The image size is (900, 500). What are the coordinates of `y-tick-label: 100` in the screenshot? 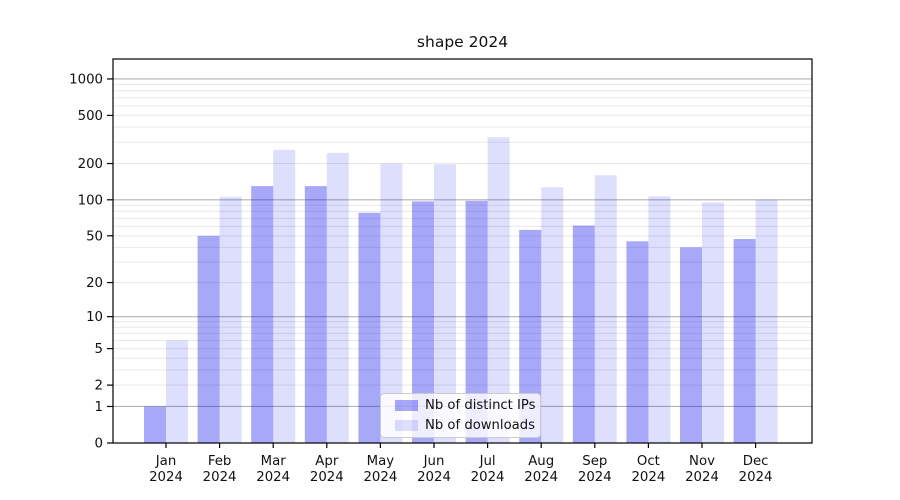 It's located at (90, 200).